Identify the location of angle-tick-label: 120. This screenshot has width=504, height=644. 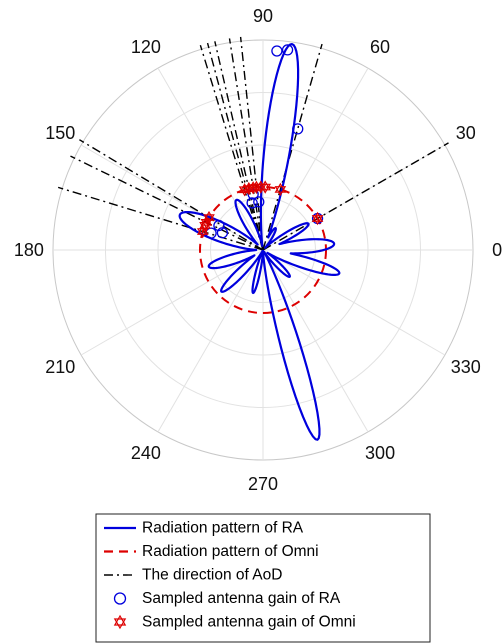
(146, 47).